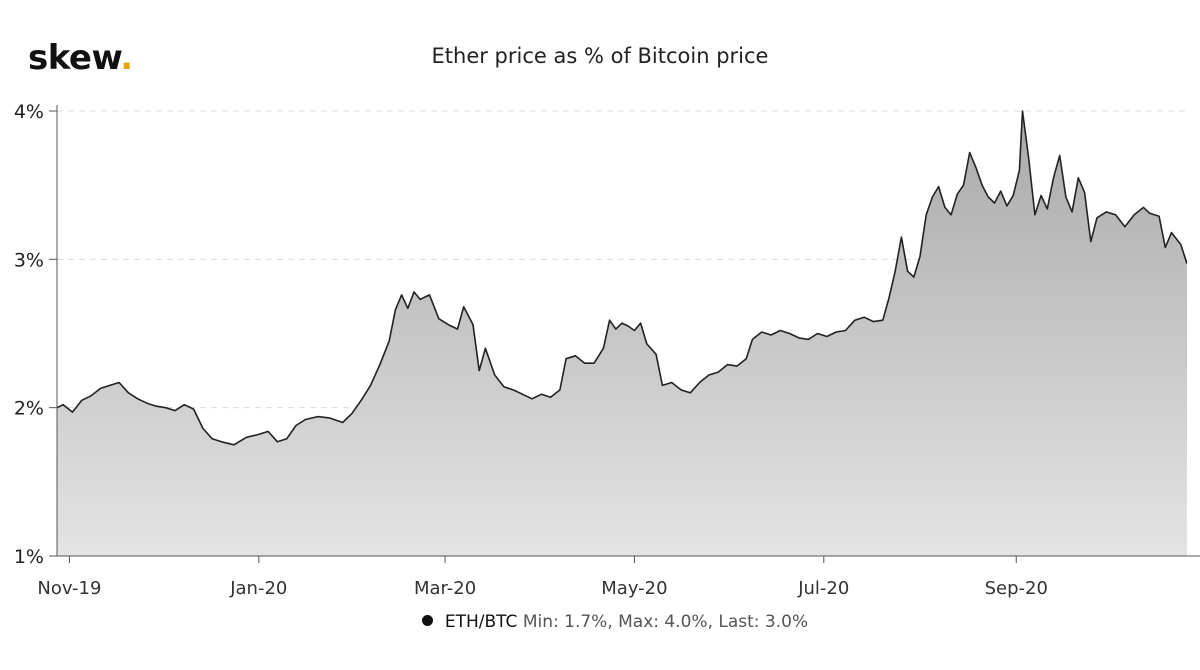 The image size is (1200, 670). What do you see at coordinates (29, 557) in the screenshot?
I see `y-tick-label: 1%` at bounding box center [29, 557].